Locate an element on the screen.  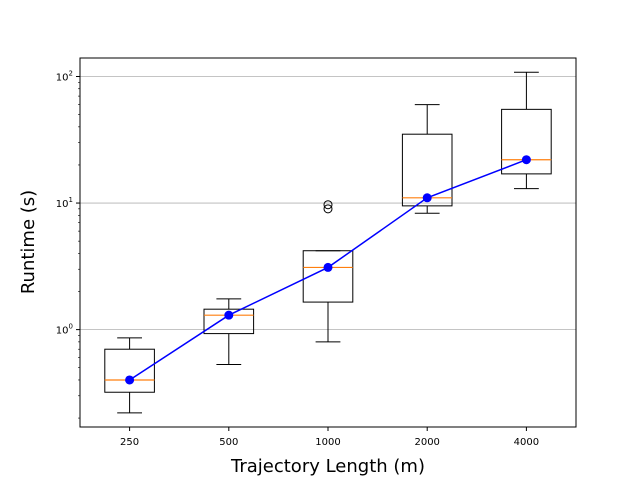
box-2000 is located at coordinates (427, 159).